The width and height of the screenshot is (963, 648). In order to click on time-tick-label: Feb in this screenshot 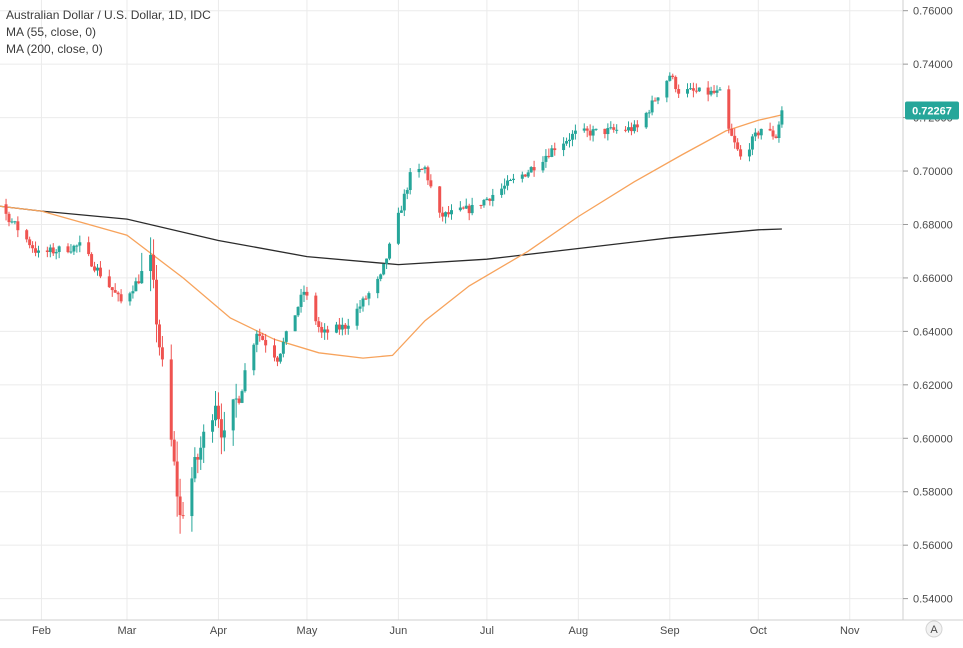, I will do `click(41, 631)`.